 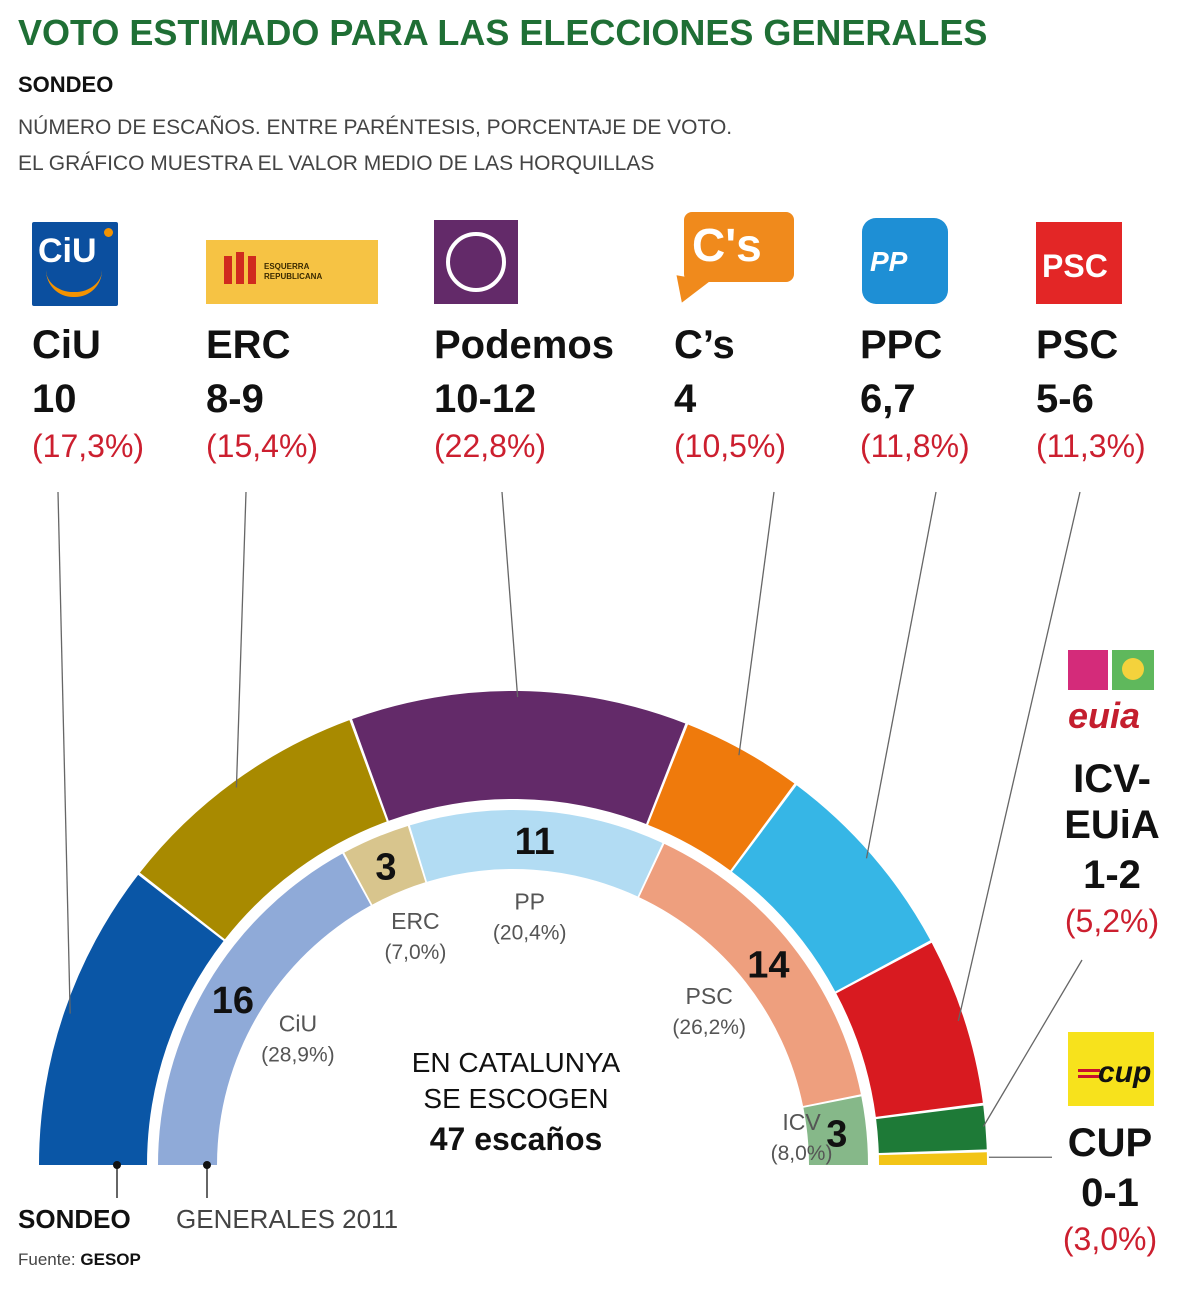 What do you see at coordinates (263, 830) in the screenshot?
I see `outer-segment-erc` at bounding box center [263, 830].